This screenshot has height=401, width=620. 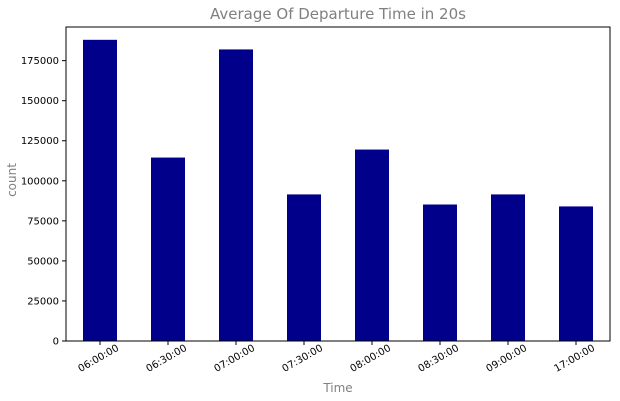 What do you see at coordinates (56, 342) in the screenshot?
I see `y-tick-label: 0` at bounding box center [56, 342].